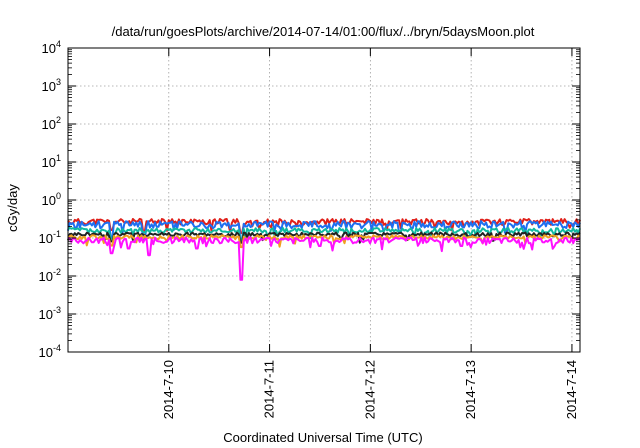 The height and width of the screenshot is (448, 640). I want to click on y-tick-label: 10³, so click(51, 85).